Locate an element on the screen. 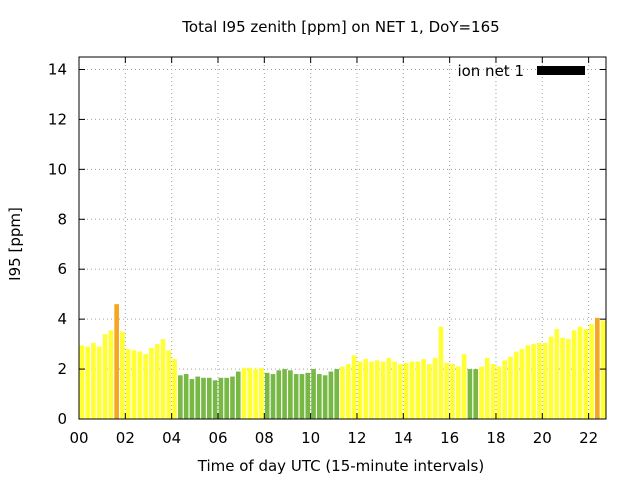 This screenshot has width=640, height=480. x-tick-label: 02 is located at coordinates (125, 438).